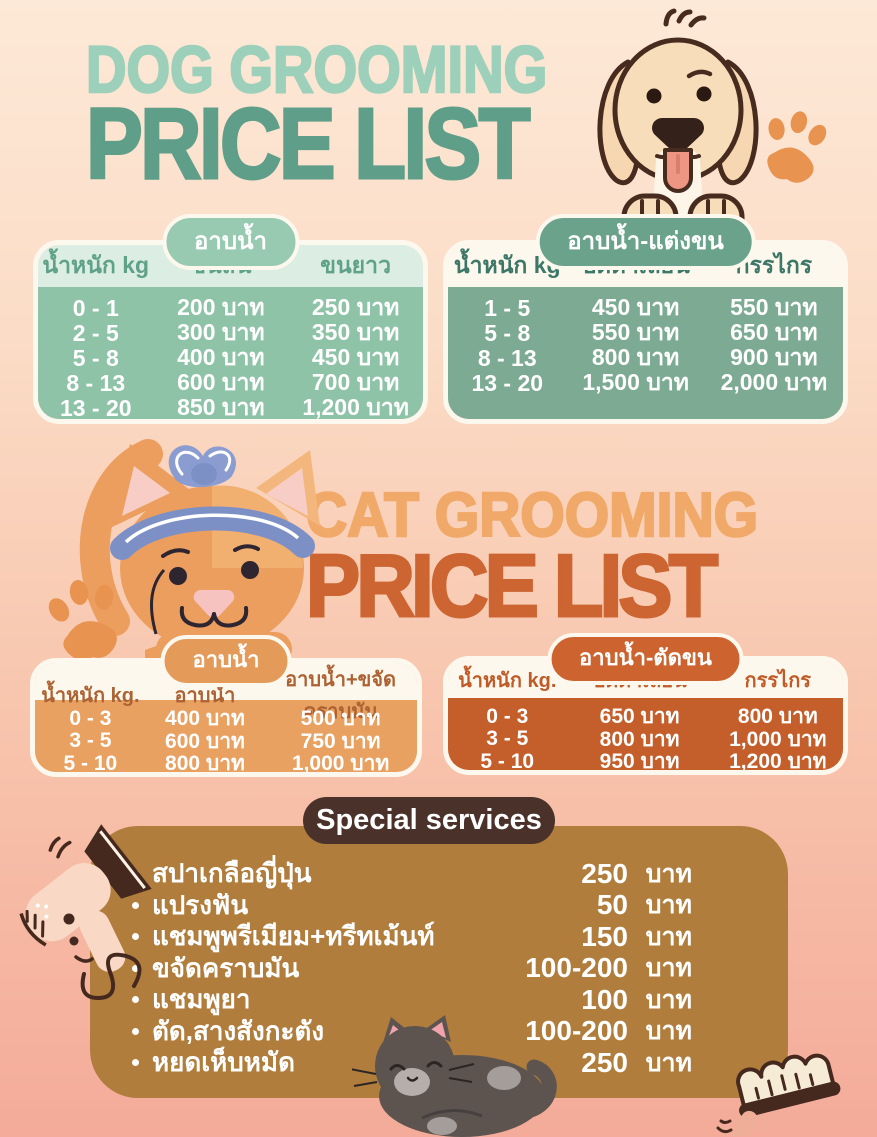  I want to click on table-row: 0 - 3 400 บาท 500 บาท, so click(226, 716).